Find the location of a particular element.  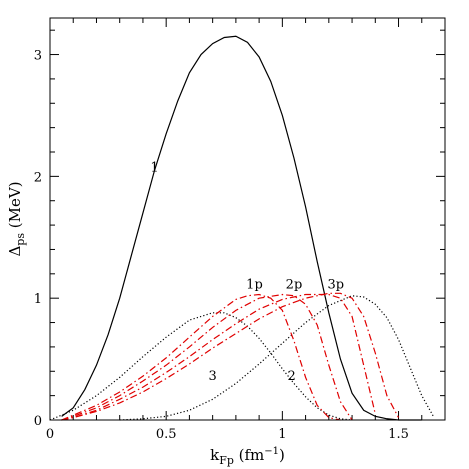

y-tick-label: 1 is located at coordinates (38, 299).